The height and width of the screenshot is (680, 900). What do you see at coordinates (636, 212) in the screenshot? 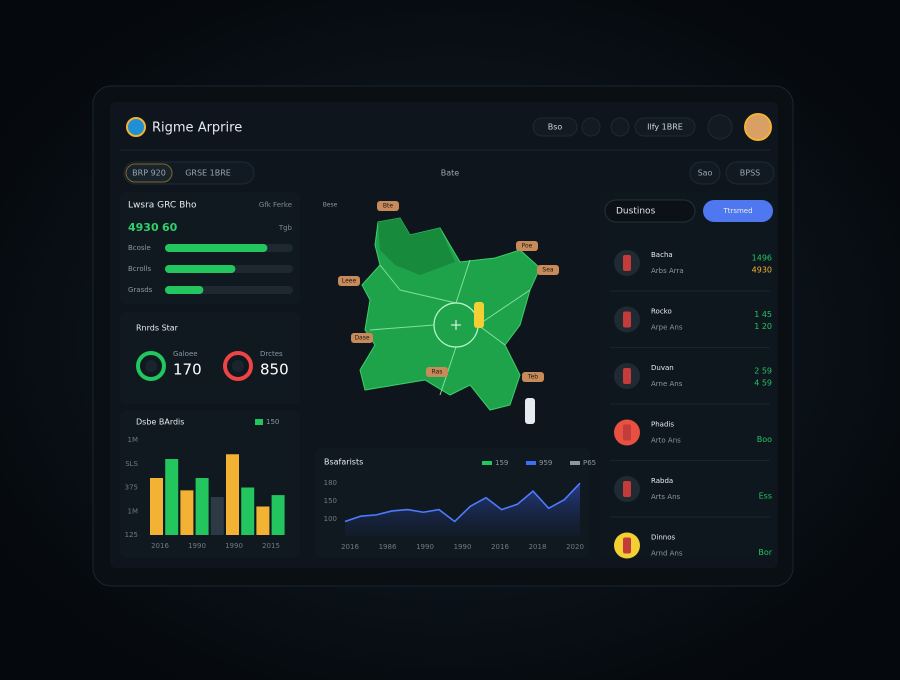
I see `search-text: Dustinos` at bounding box center [636, 212].